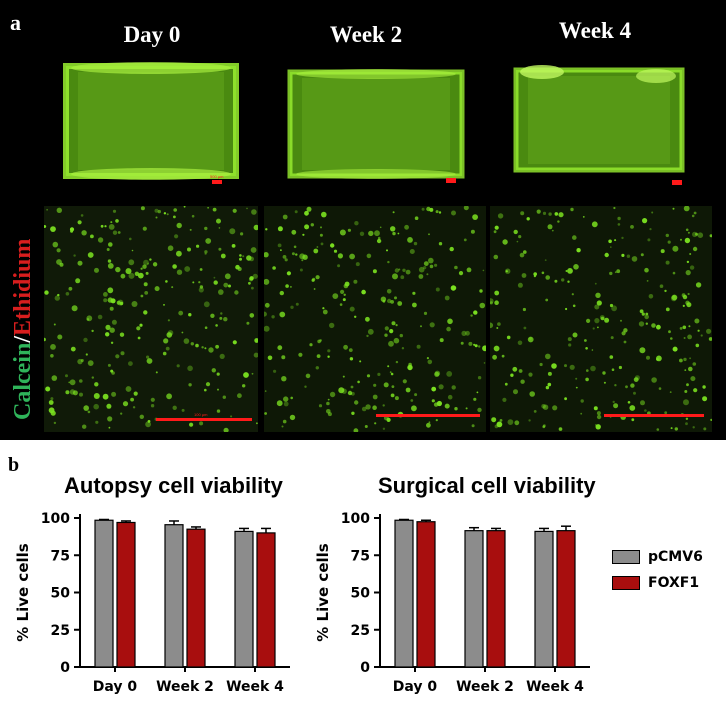 Image resolution: width=726 pixels, height=701 pixels. I want to click on scaffold-image-week2, so click(375, 123).